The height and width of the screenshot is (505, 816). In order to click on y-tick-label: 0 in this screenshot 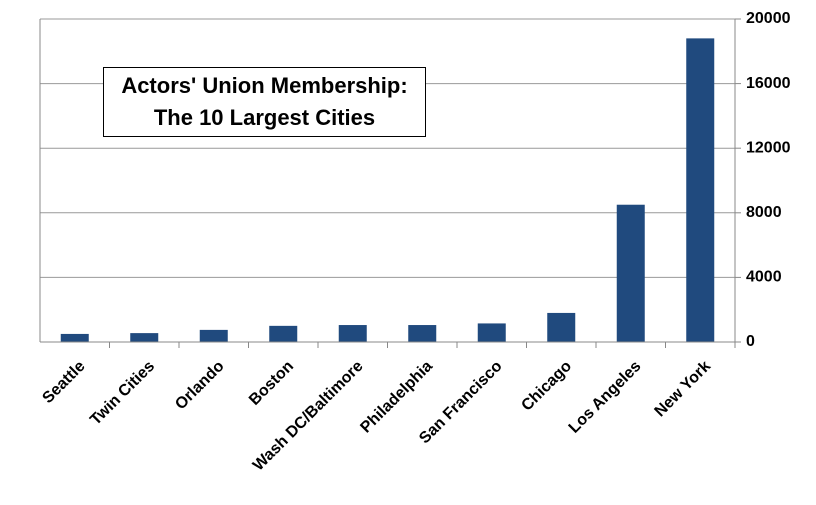, I will do `click(750, 341)`.